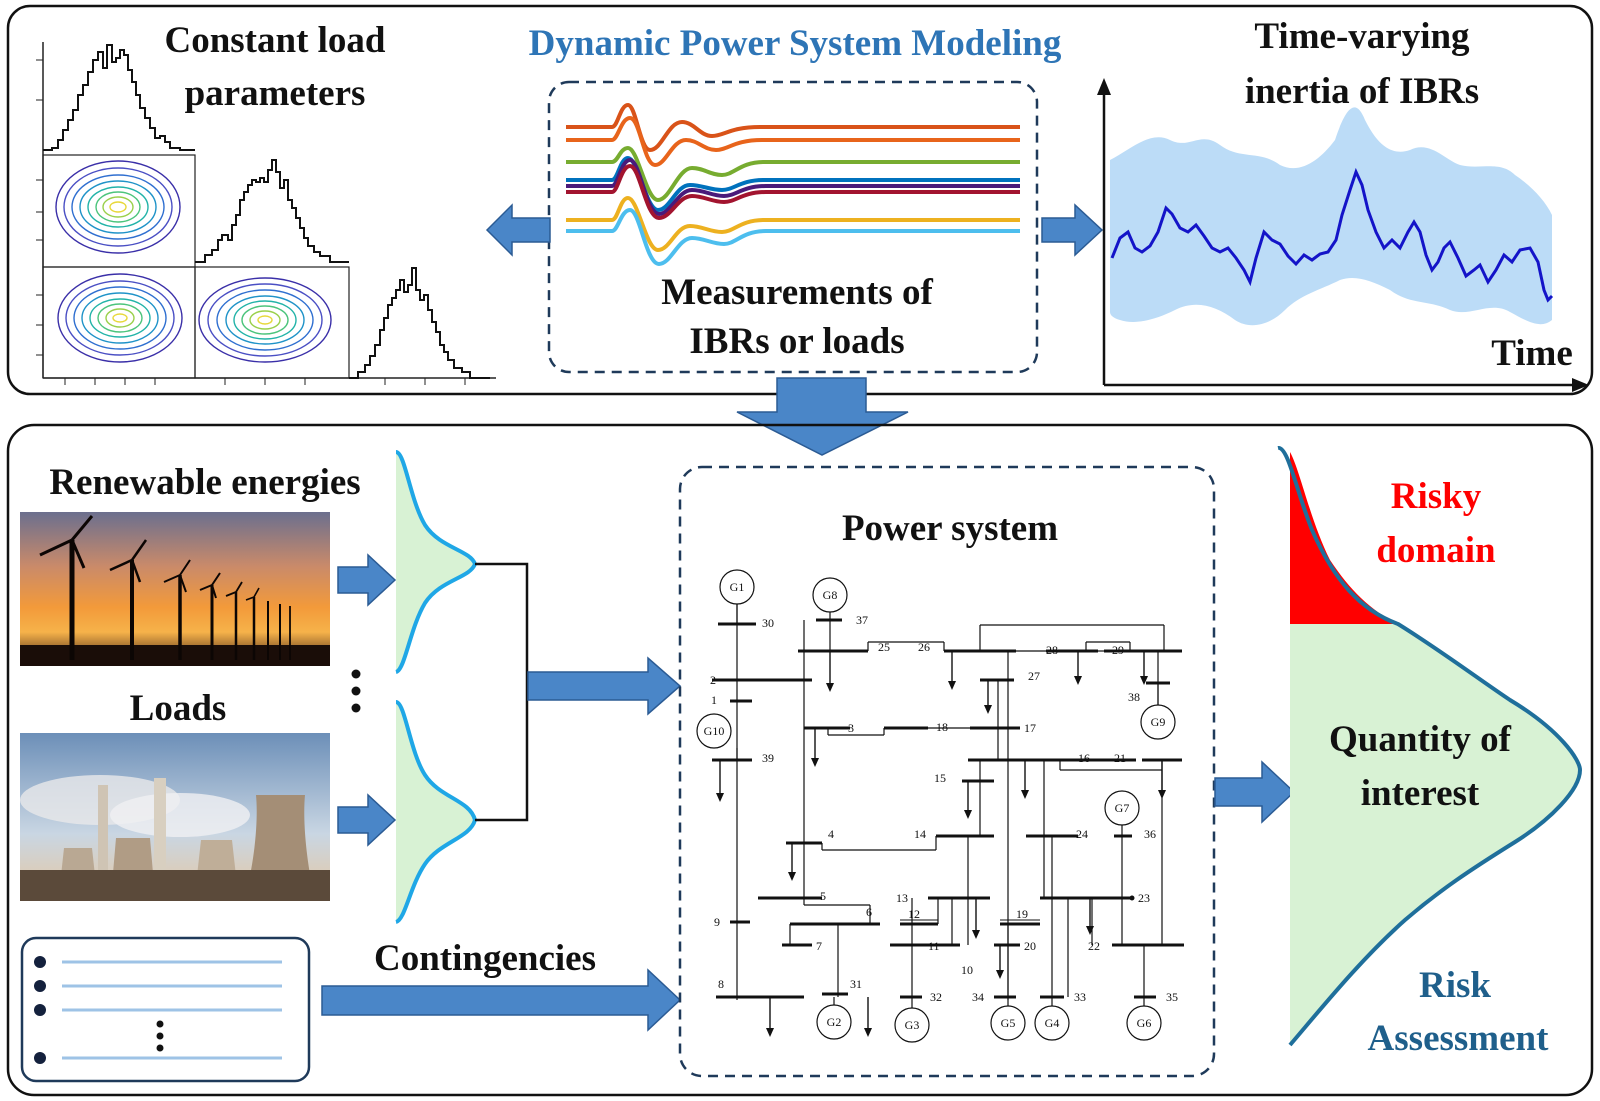 This screenshot has width=1600, height=1101. What do you see at coordinates (1030, 728) in the screenshot?
I see `bus-label: 17` at bounding box center [1030, 728].